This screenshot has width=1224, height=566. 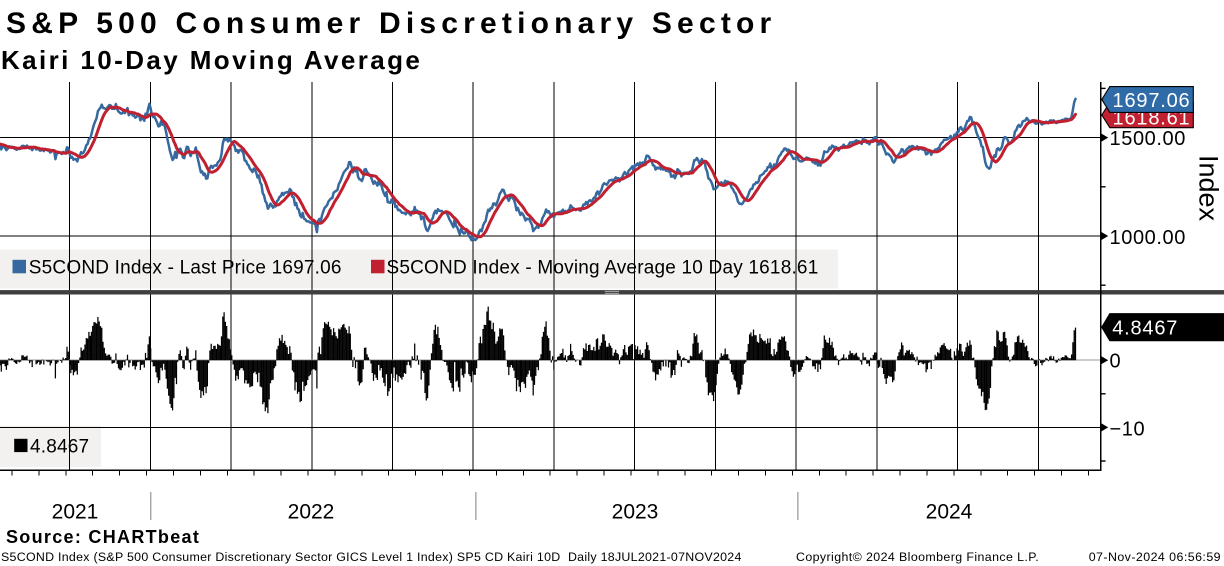 I want to click on svg-text: 2022, so click(x=311, y=512).